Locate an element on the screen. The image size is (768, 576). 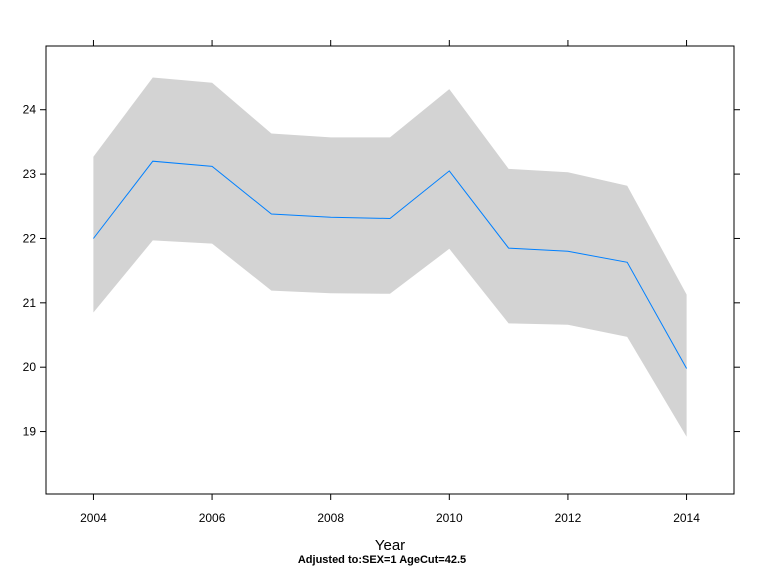
adjustment-footnote: Adjusted to:SEX=1 AgeCut=42.5 is located at coordinates (382, 560).